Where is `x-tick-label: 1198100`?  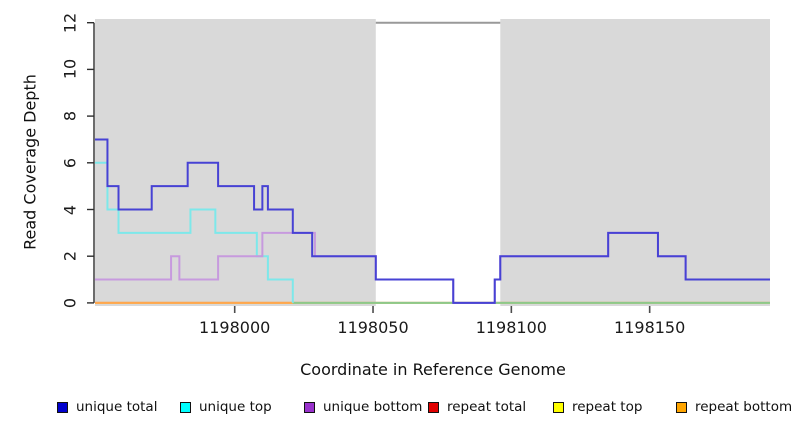 x-tick-label: 1198100 is located at coordinates (511, 327).